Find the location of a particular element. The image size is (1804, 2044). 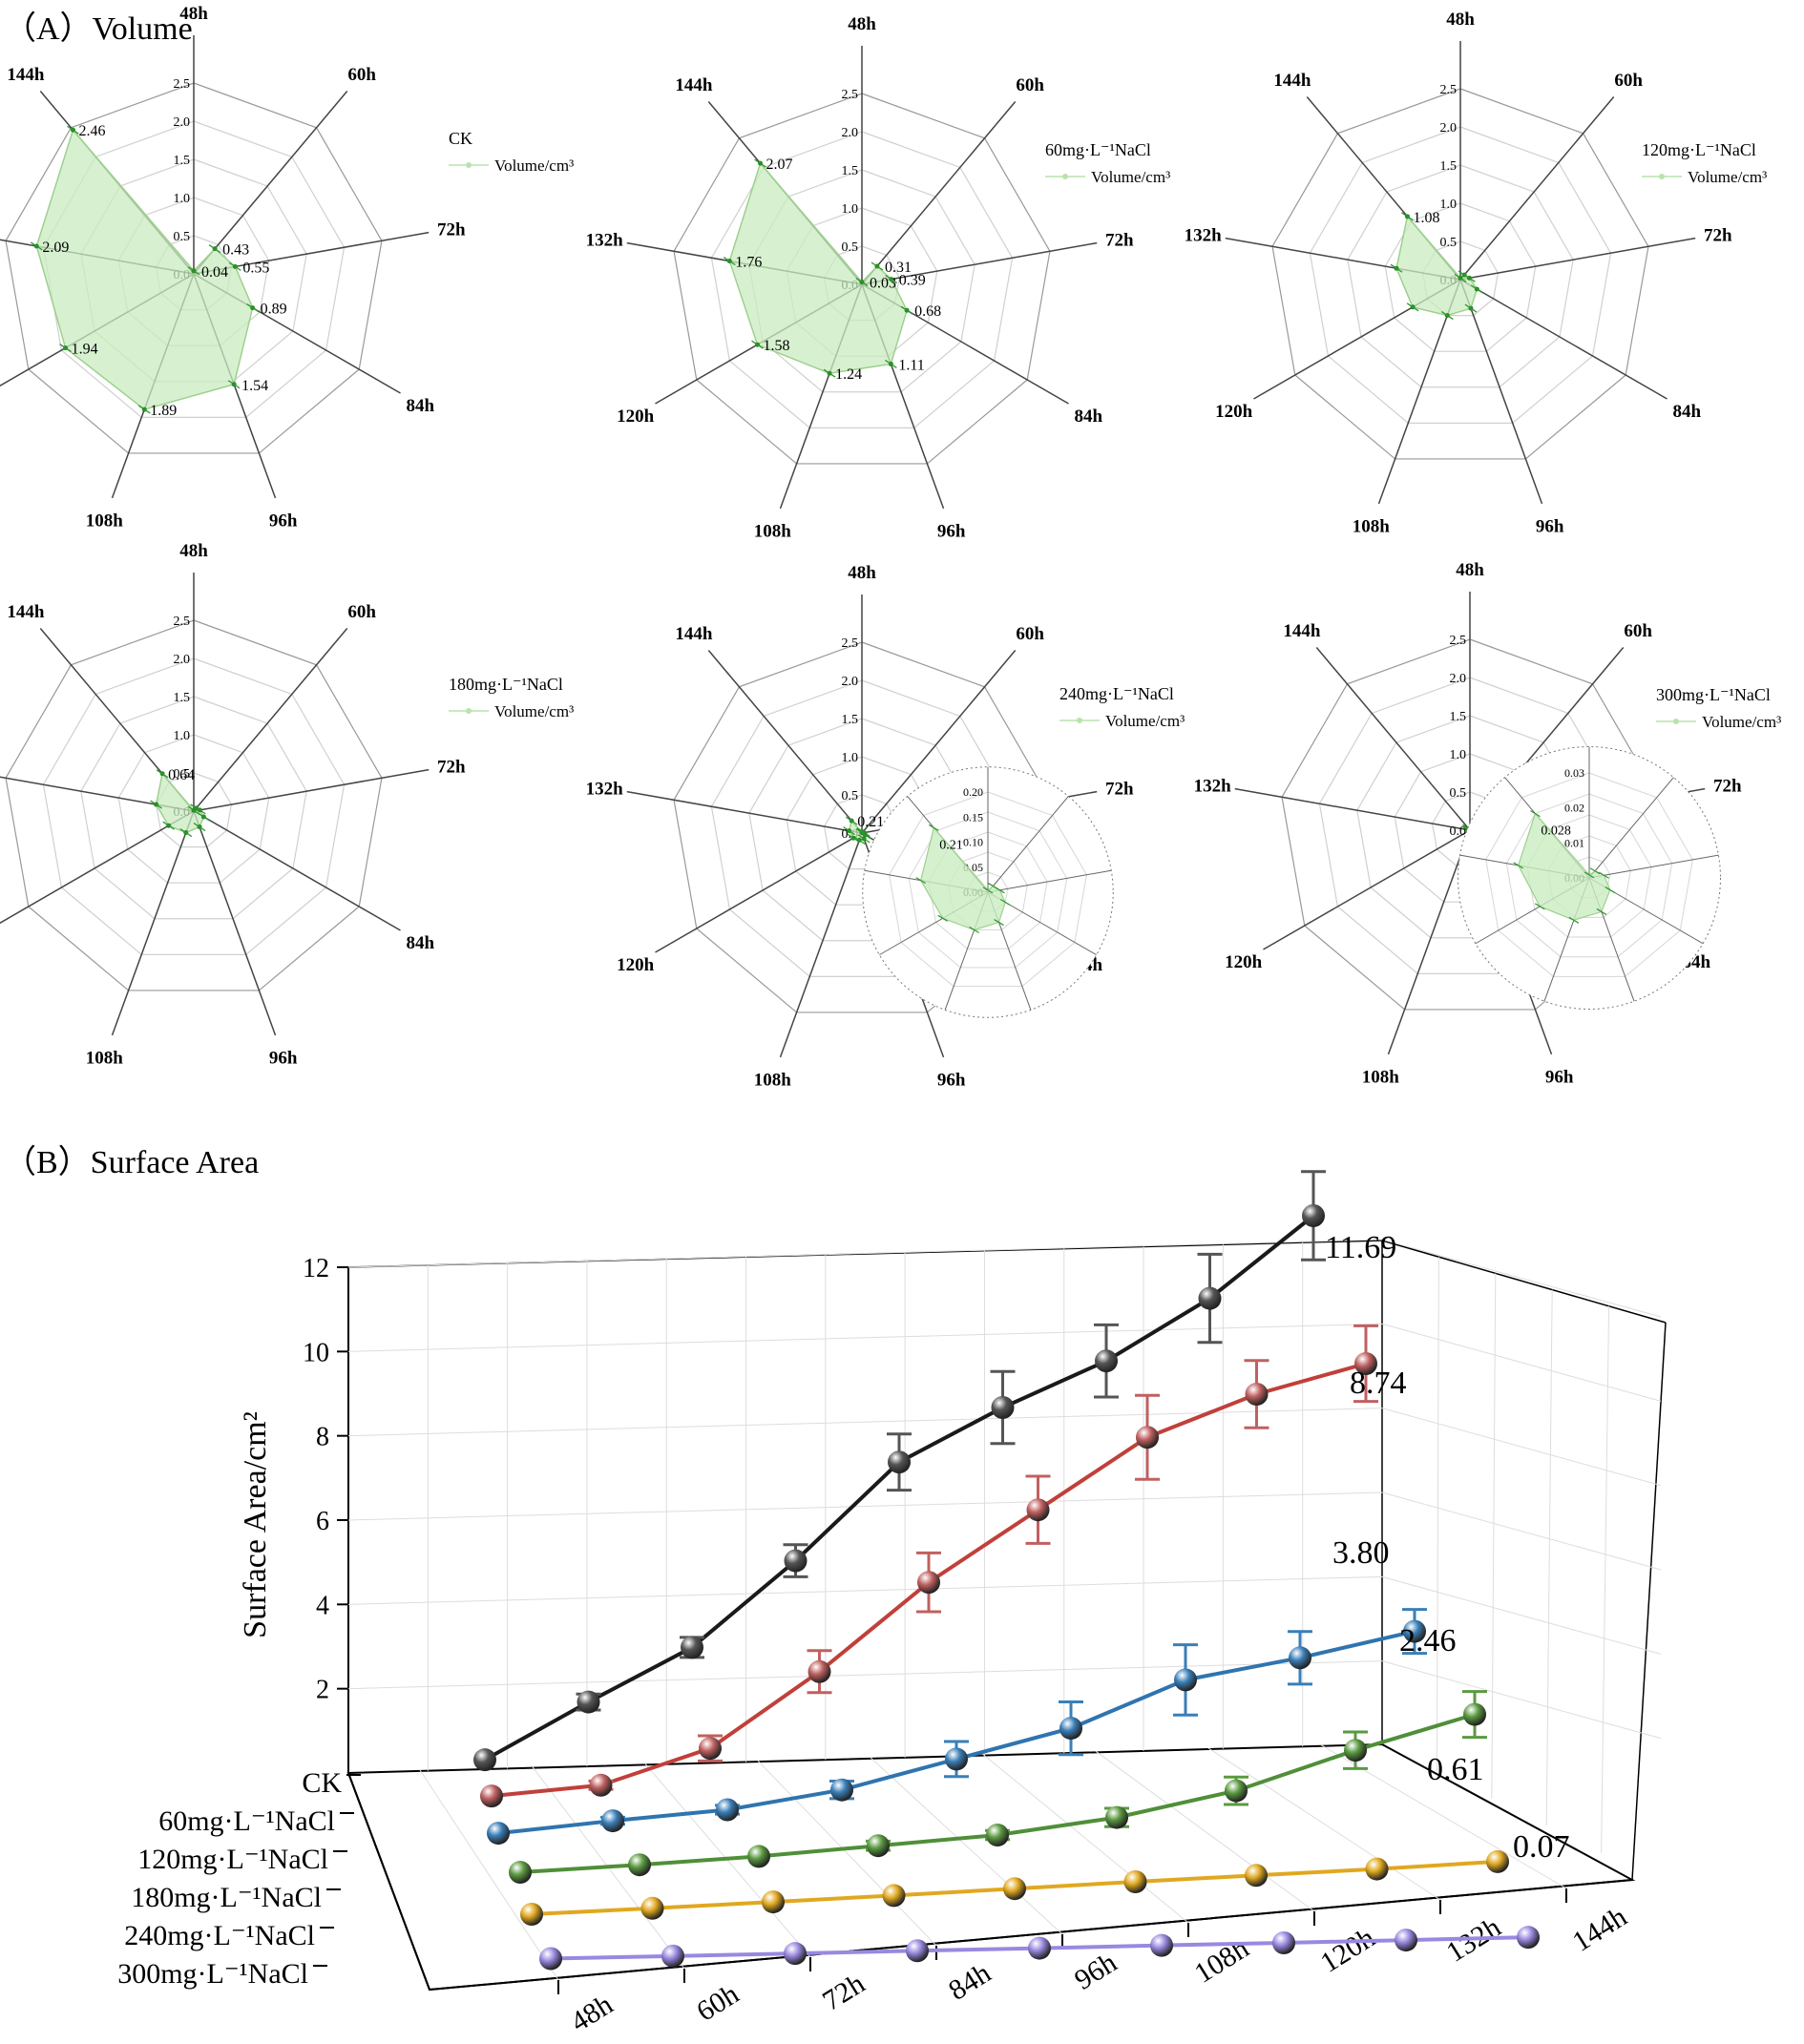

series-end-label: 0.61 is located at coordinates (1455, 1769).